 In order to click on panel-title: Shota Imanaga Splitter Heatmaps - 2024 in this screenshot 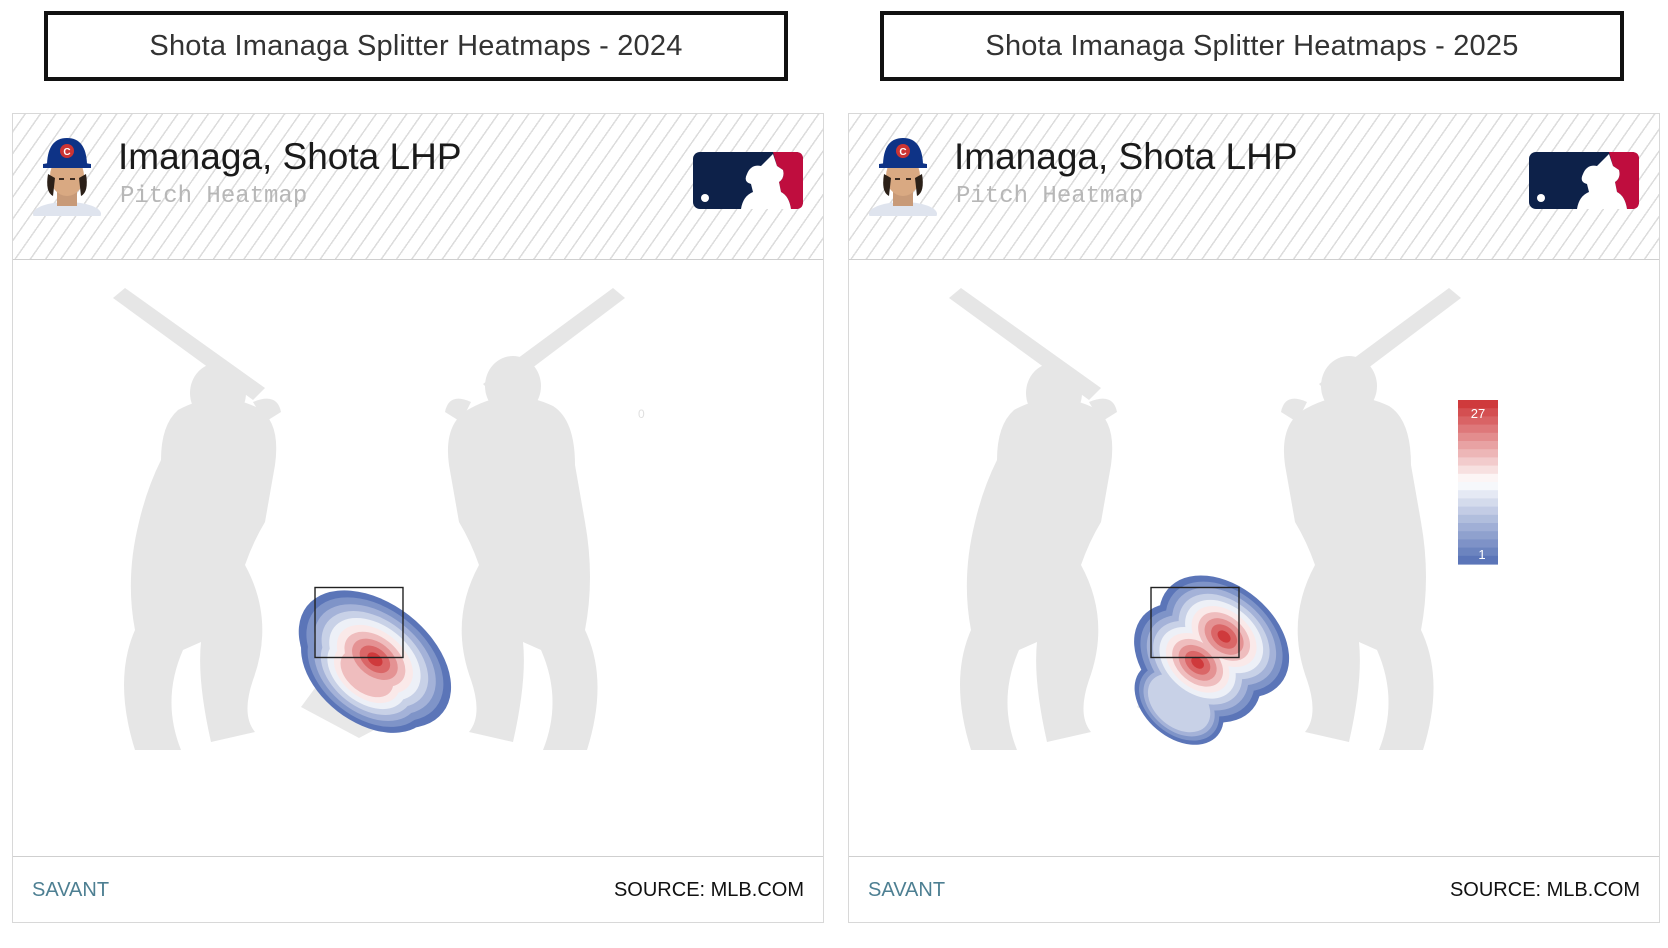, I will do `click(416, 46)`.